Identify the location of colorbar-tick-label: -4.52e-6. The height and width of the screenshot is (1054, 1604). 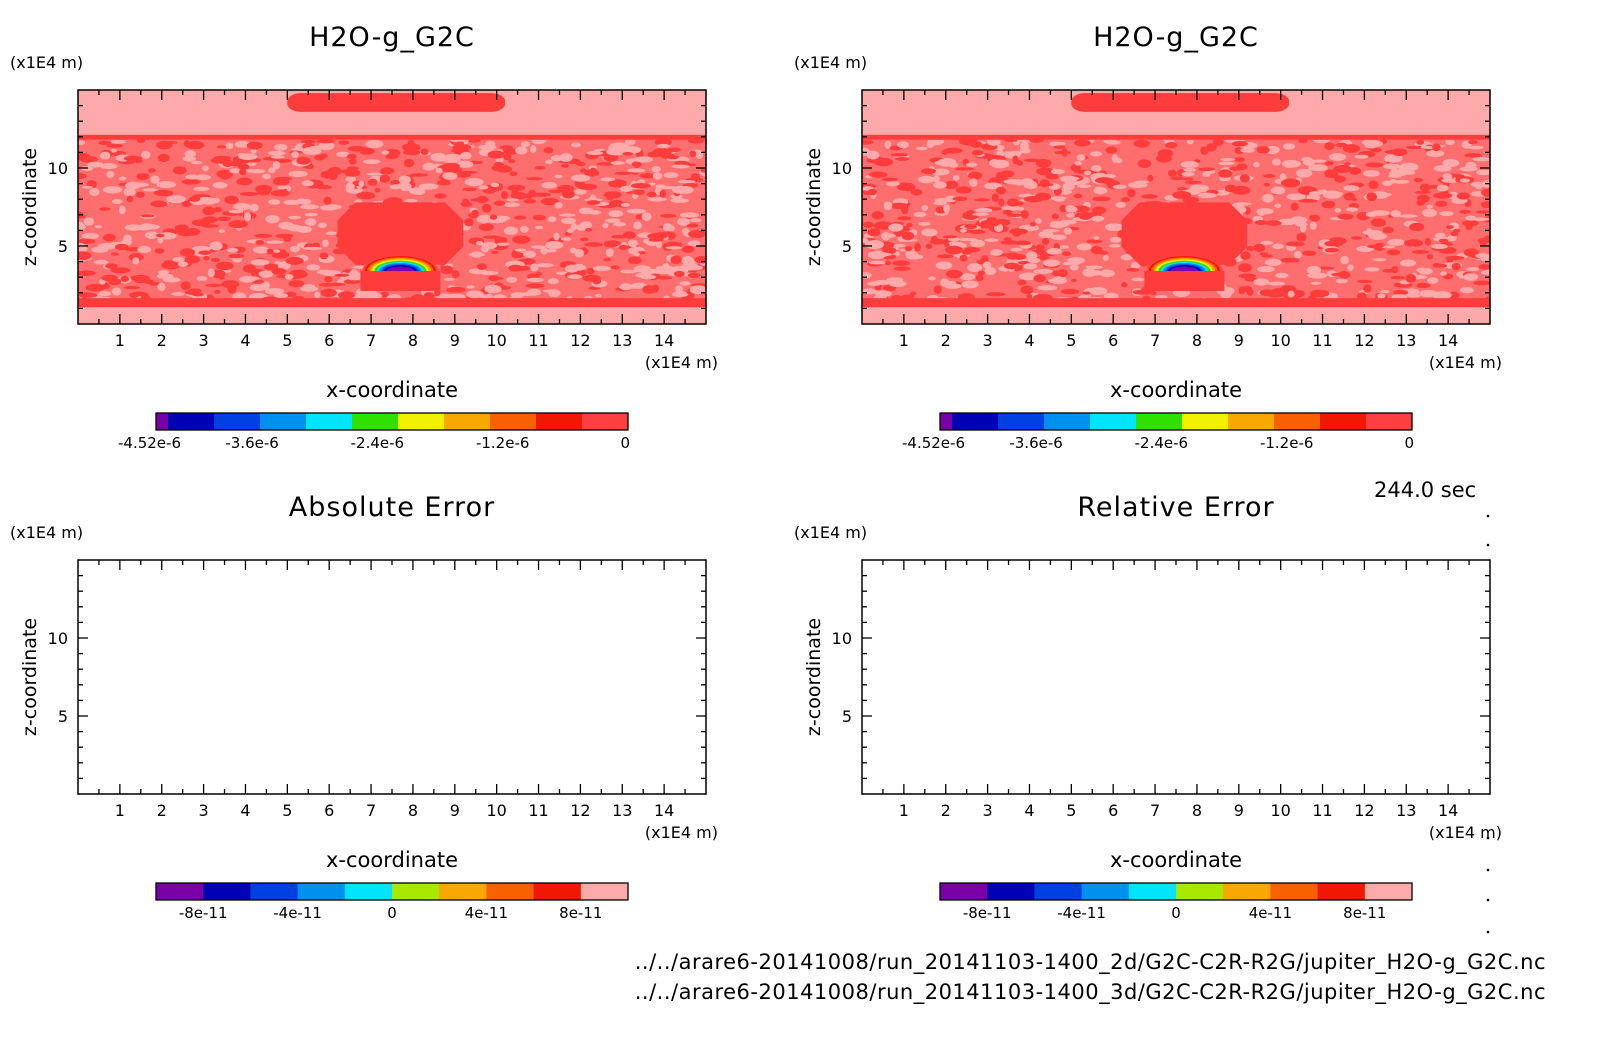
(149, 443).